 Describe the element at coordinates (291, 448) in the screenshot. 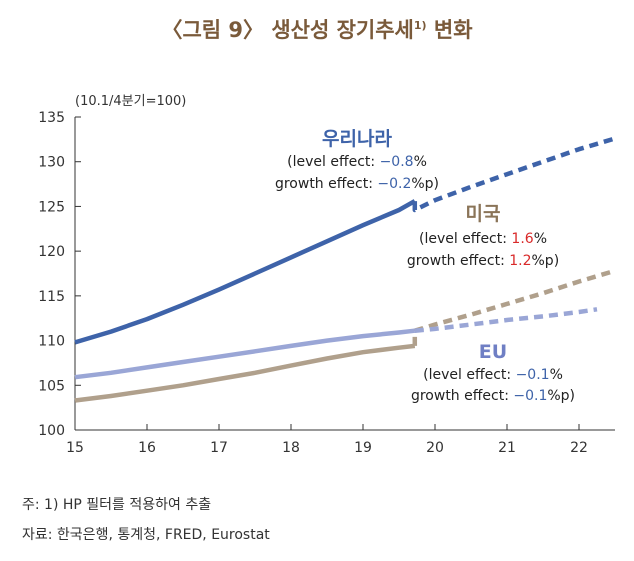

I see `x-tick-label: 18` at that location.